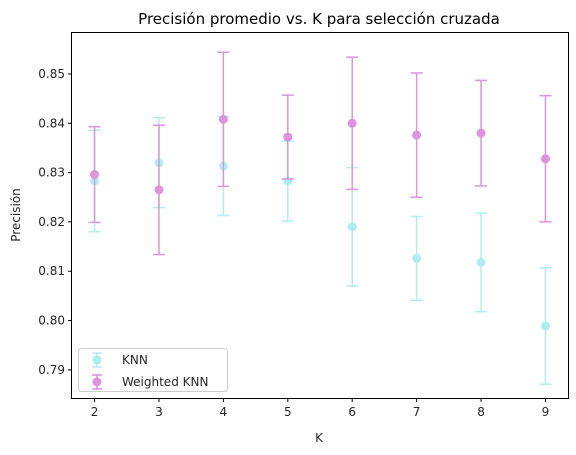  What do you see at coordinates (51, 173) in the screenshot?
I see `y-tick-label: 0.83` at bounding box center [51, 173].